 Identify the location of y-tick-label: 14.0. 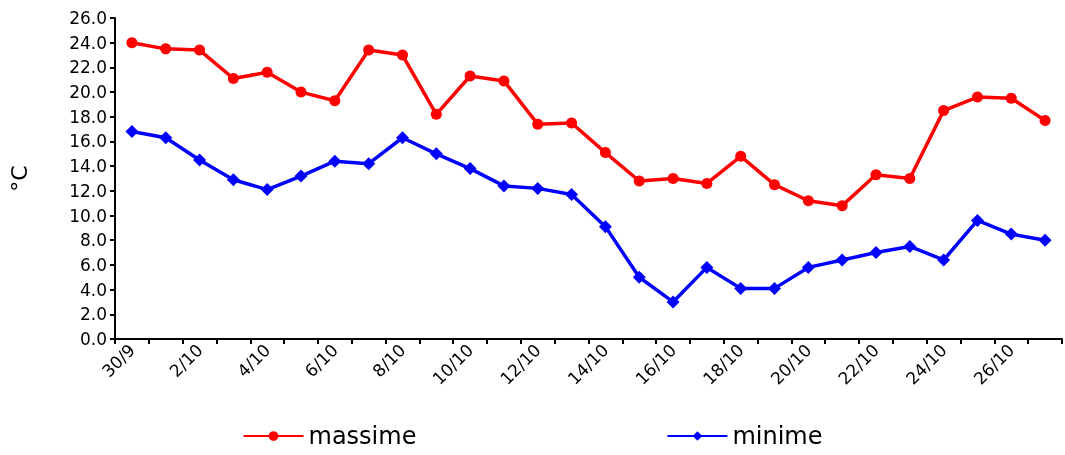
(88, 166).